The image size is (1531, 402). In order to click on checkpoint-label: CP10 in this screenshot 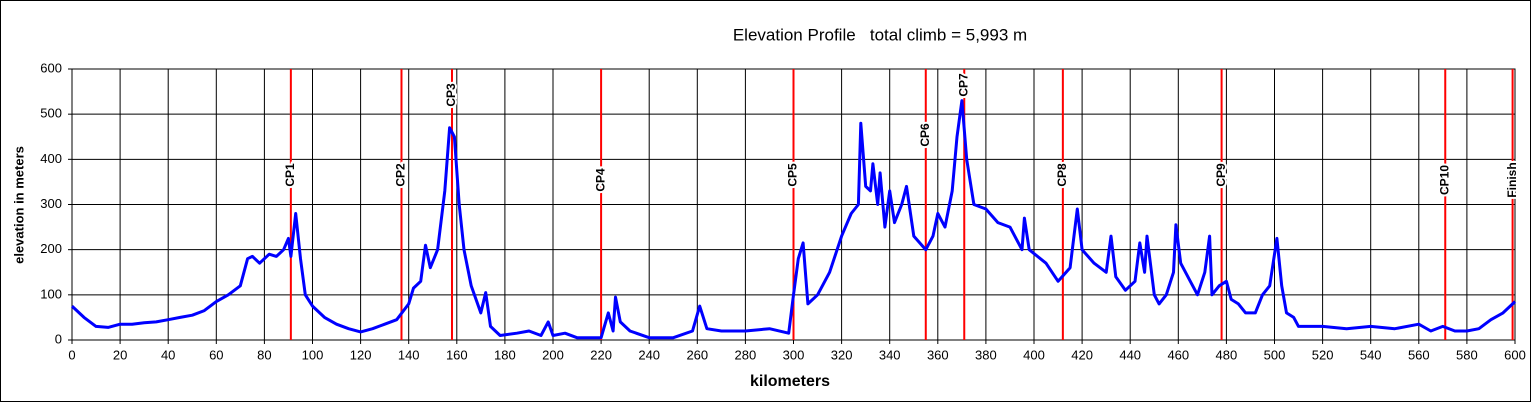, I will do `click(1444, 180)`.